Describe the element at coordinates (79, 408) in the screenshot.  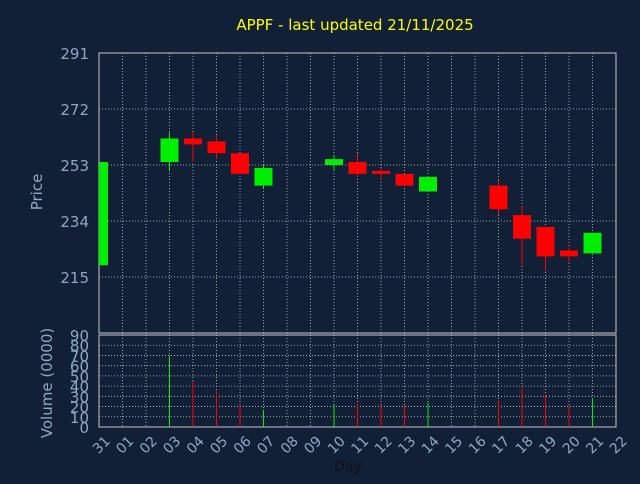
I see `volume-tick-label: 20` at that location.